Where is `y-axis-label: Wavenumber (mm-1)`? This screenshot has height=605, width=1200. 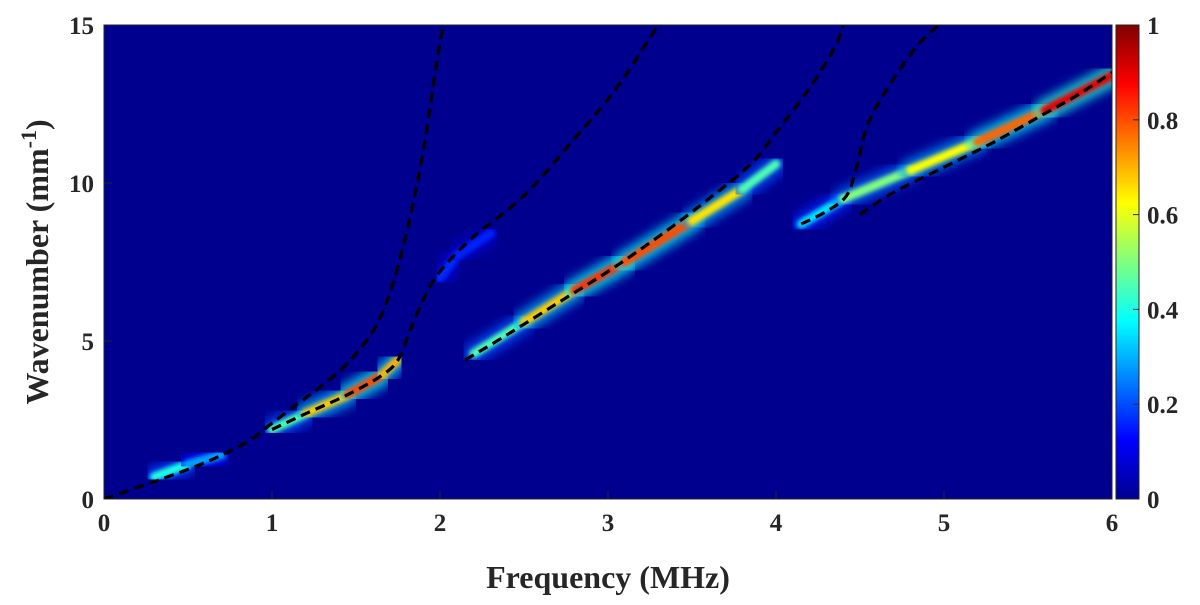
y-axis-label: Wavenumber (mm-1) is located at coordinates (35, 261).